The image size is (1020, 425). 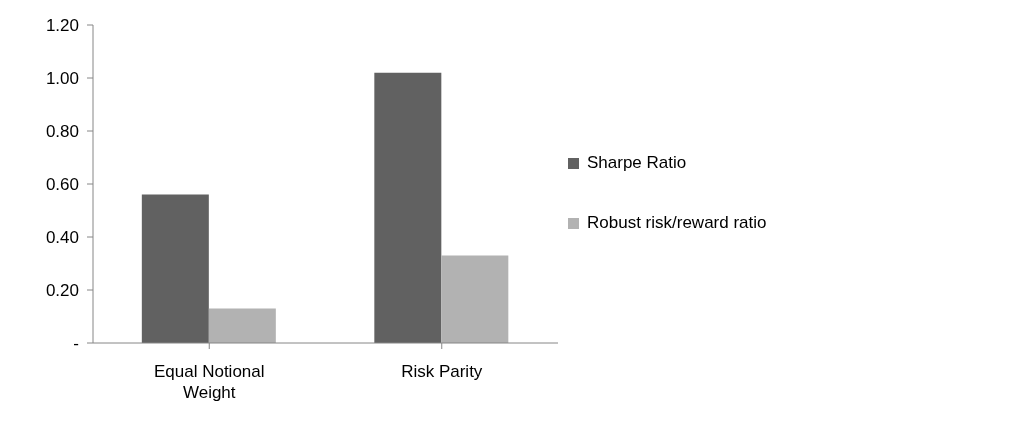 What do you see at coordinates (62, 238) in the screenshot?
I see `y-tick-label: 0.40` at bounding box center [62, 238].